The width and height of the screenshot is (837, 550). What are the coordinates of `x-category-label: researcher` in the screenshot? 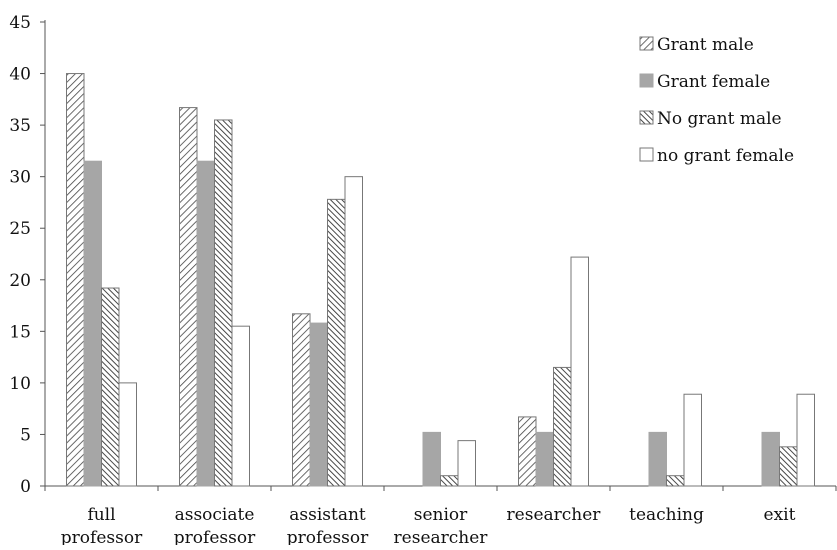 It's located at (554, 515).